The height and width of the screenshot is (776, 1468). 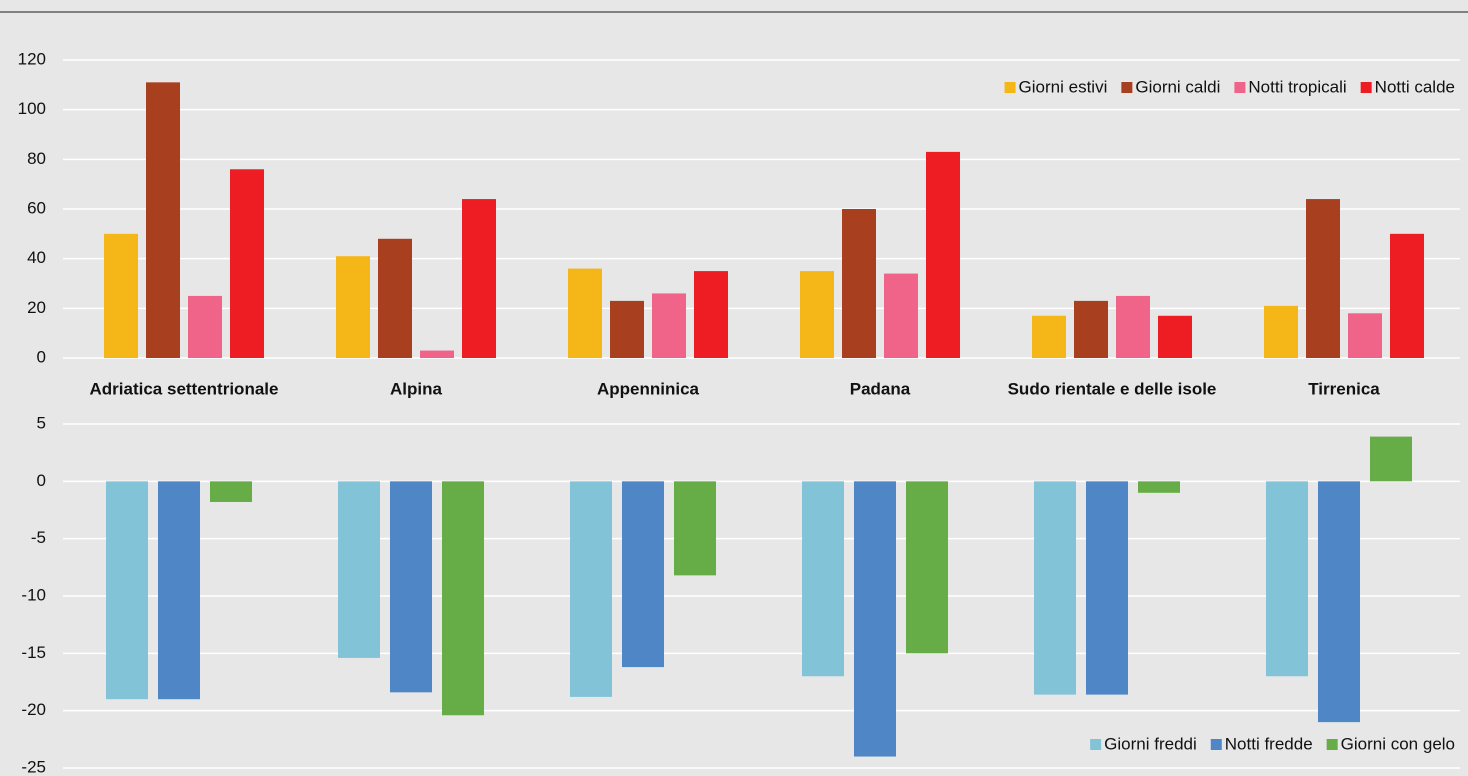 What do you see at coordinates (1150, 743) in the screenshot?
I see `legend-label: Giorni freddi` at bounding box center [1150, 743].